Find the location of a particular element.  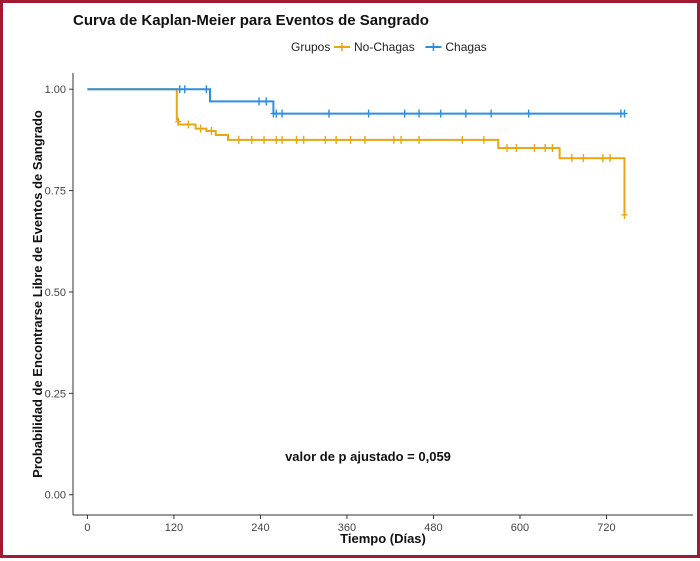

series-chagas is located at coordinates (357, 101).